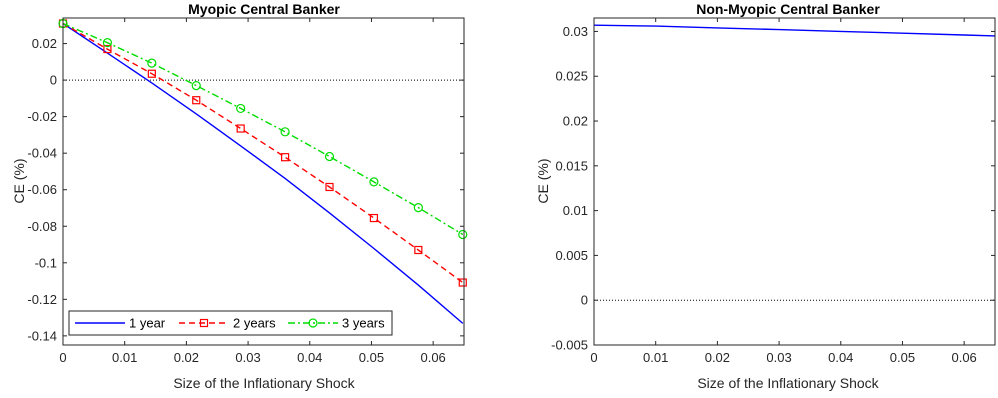 The width and height of the screenshot is (998, 398). I want to click on y-tick-label: -0.06, so click(42, 189).